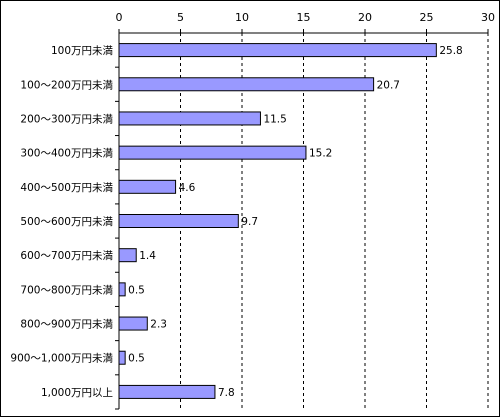  Describe the element at coordinates (158, 325) in the screenshot. I see `data-label: 2.3` at that location.